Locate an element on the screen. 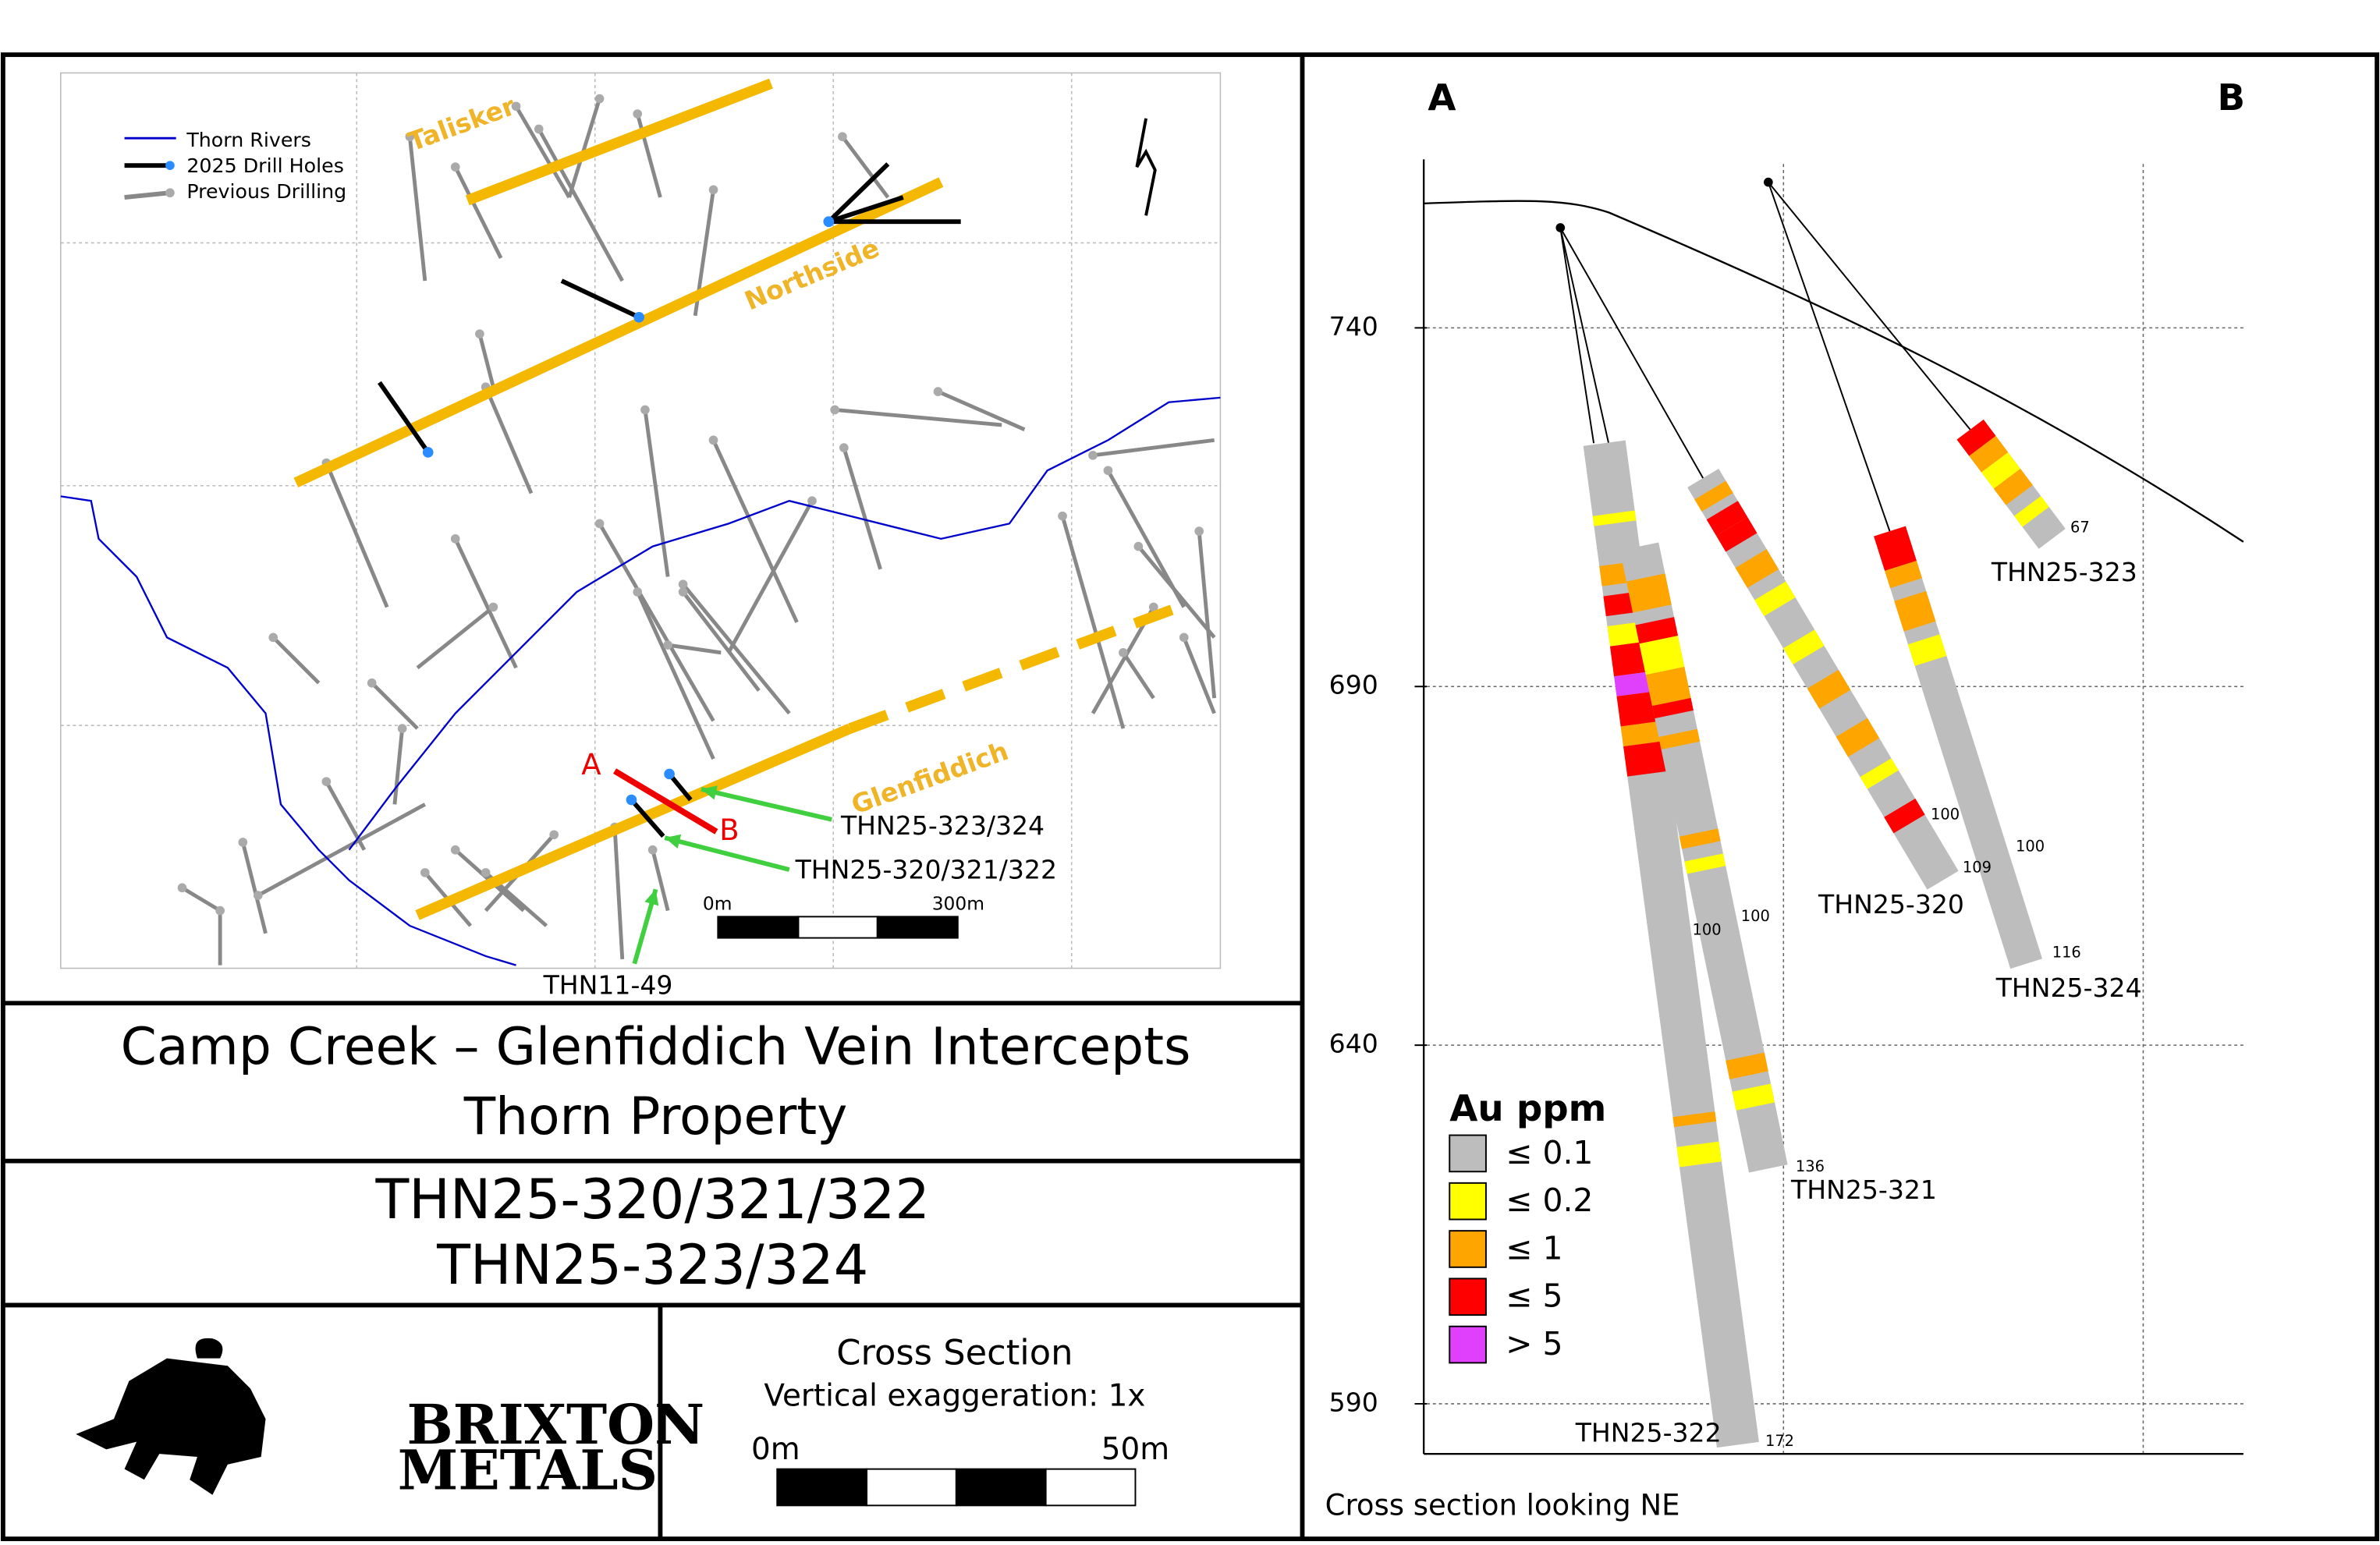 This screenshot has width=2380, height=1545. label: 109 is located at coordinates (1978, 868).